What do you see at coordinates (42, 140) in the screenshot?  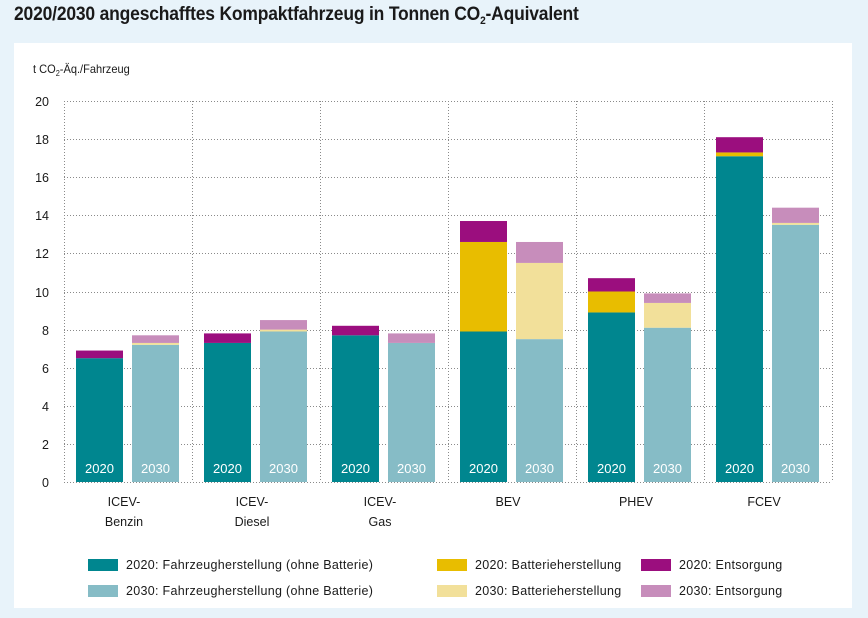 I see `y-tick-label: 18` at bounding box center [42, 140].